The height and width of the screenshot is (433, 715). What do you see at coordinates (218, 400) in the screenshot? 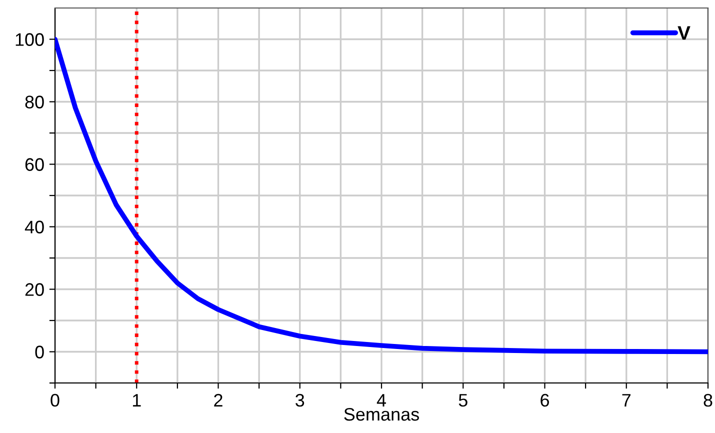
I see `x-tick-label: 2` at bounding box center [218, 400].